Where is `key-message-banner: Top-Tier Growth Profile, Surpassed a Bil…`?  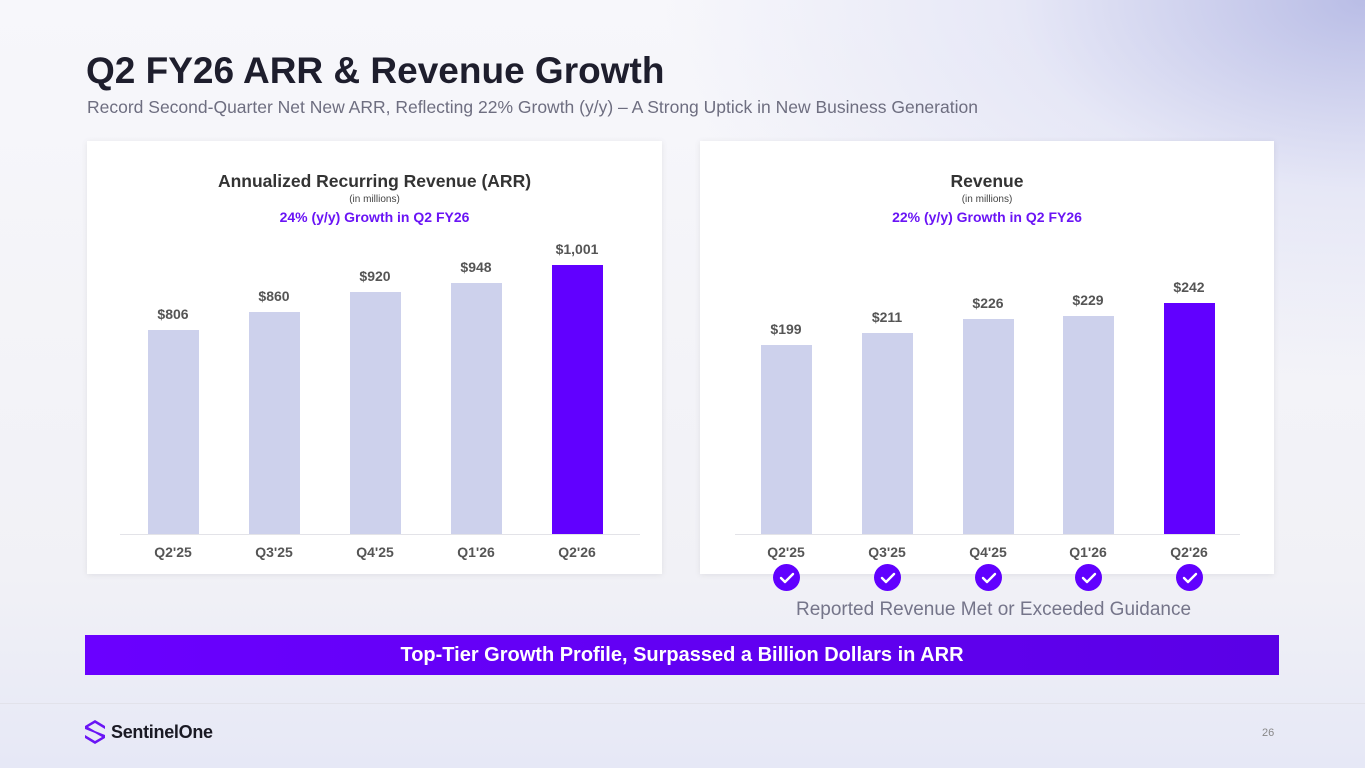 key-message-banner: Top-Tier Growth Profile, Surpassed a Bil… is located at coordinates (682, 655).